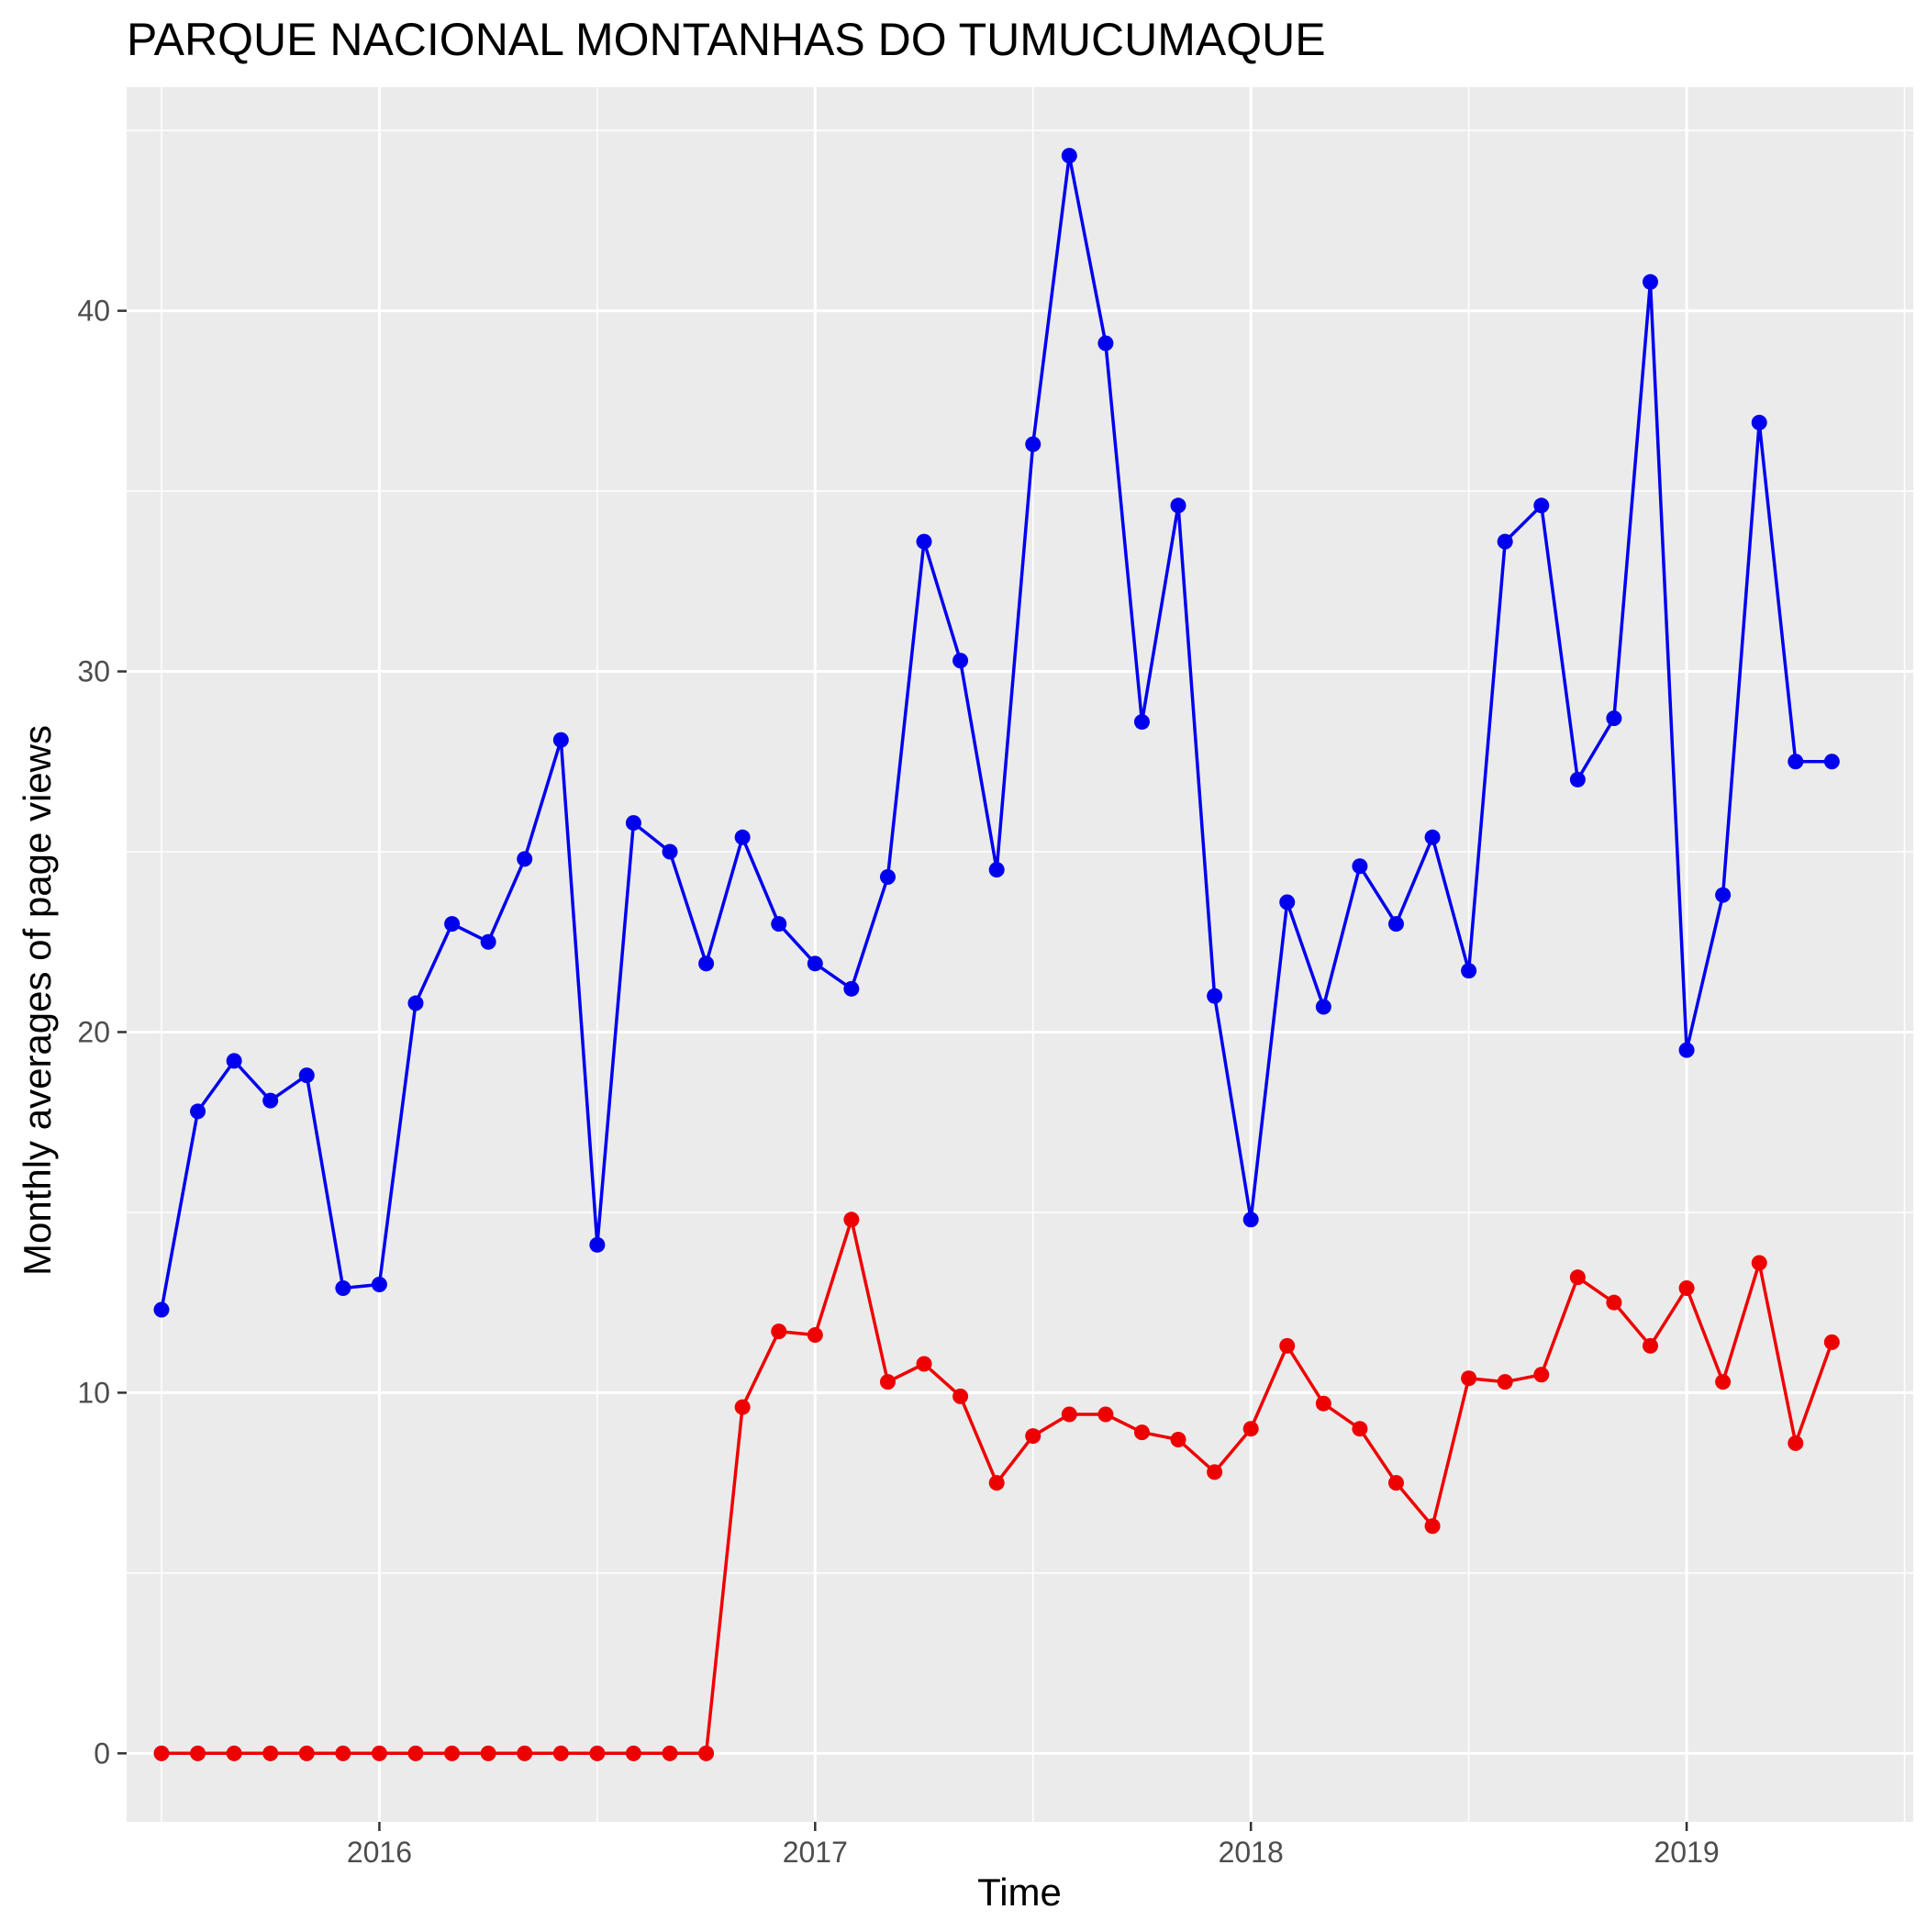  Describe the element at coordinates (93, 1031) in the screenshot. I see `y-tick-label: 20` at that location.